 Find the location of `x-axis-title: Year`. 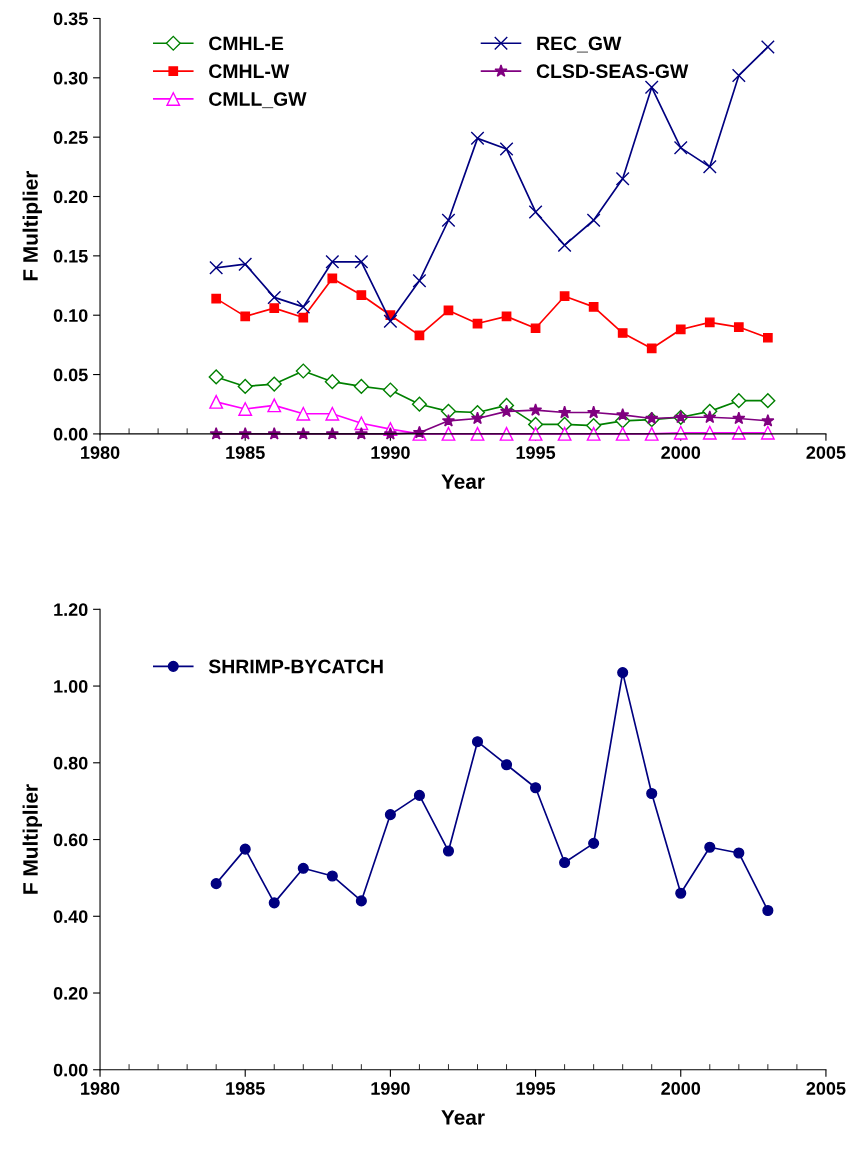

x-axis-title: Year is located at coordinates (463, 481).